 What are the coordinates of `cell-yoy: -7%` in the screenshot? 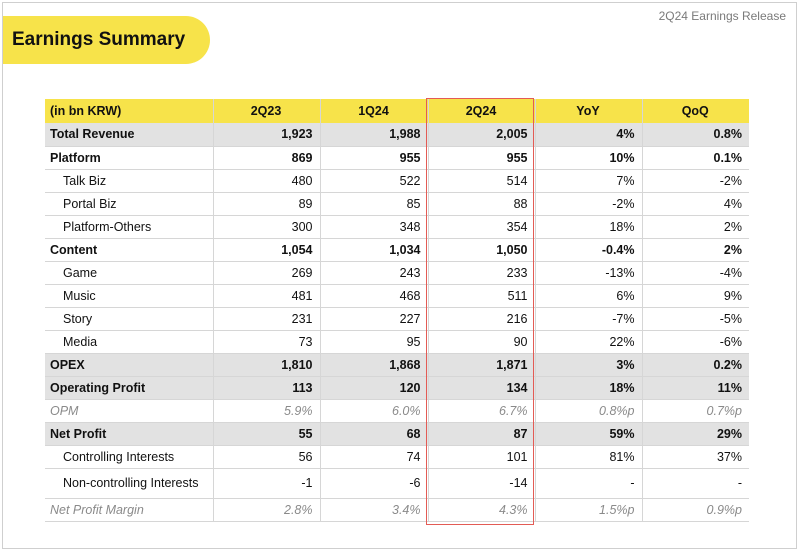 It's located at (589, 319).